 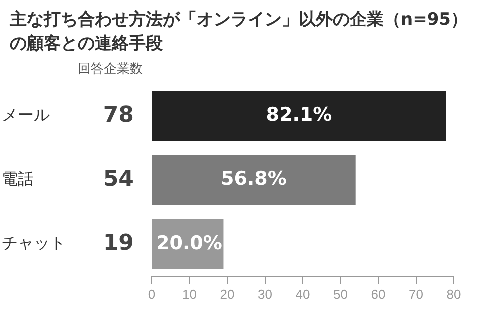 I want to click on data-label: 78, so click(x=118, y=115).